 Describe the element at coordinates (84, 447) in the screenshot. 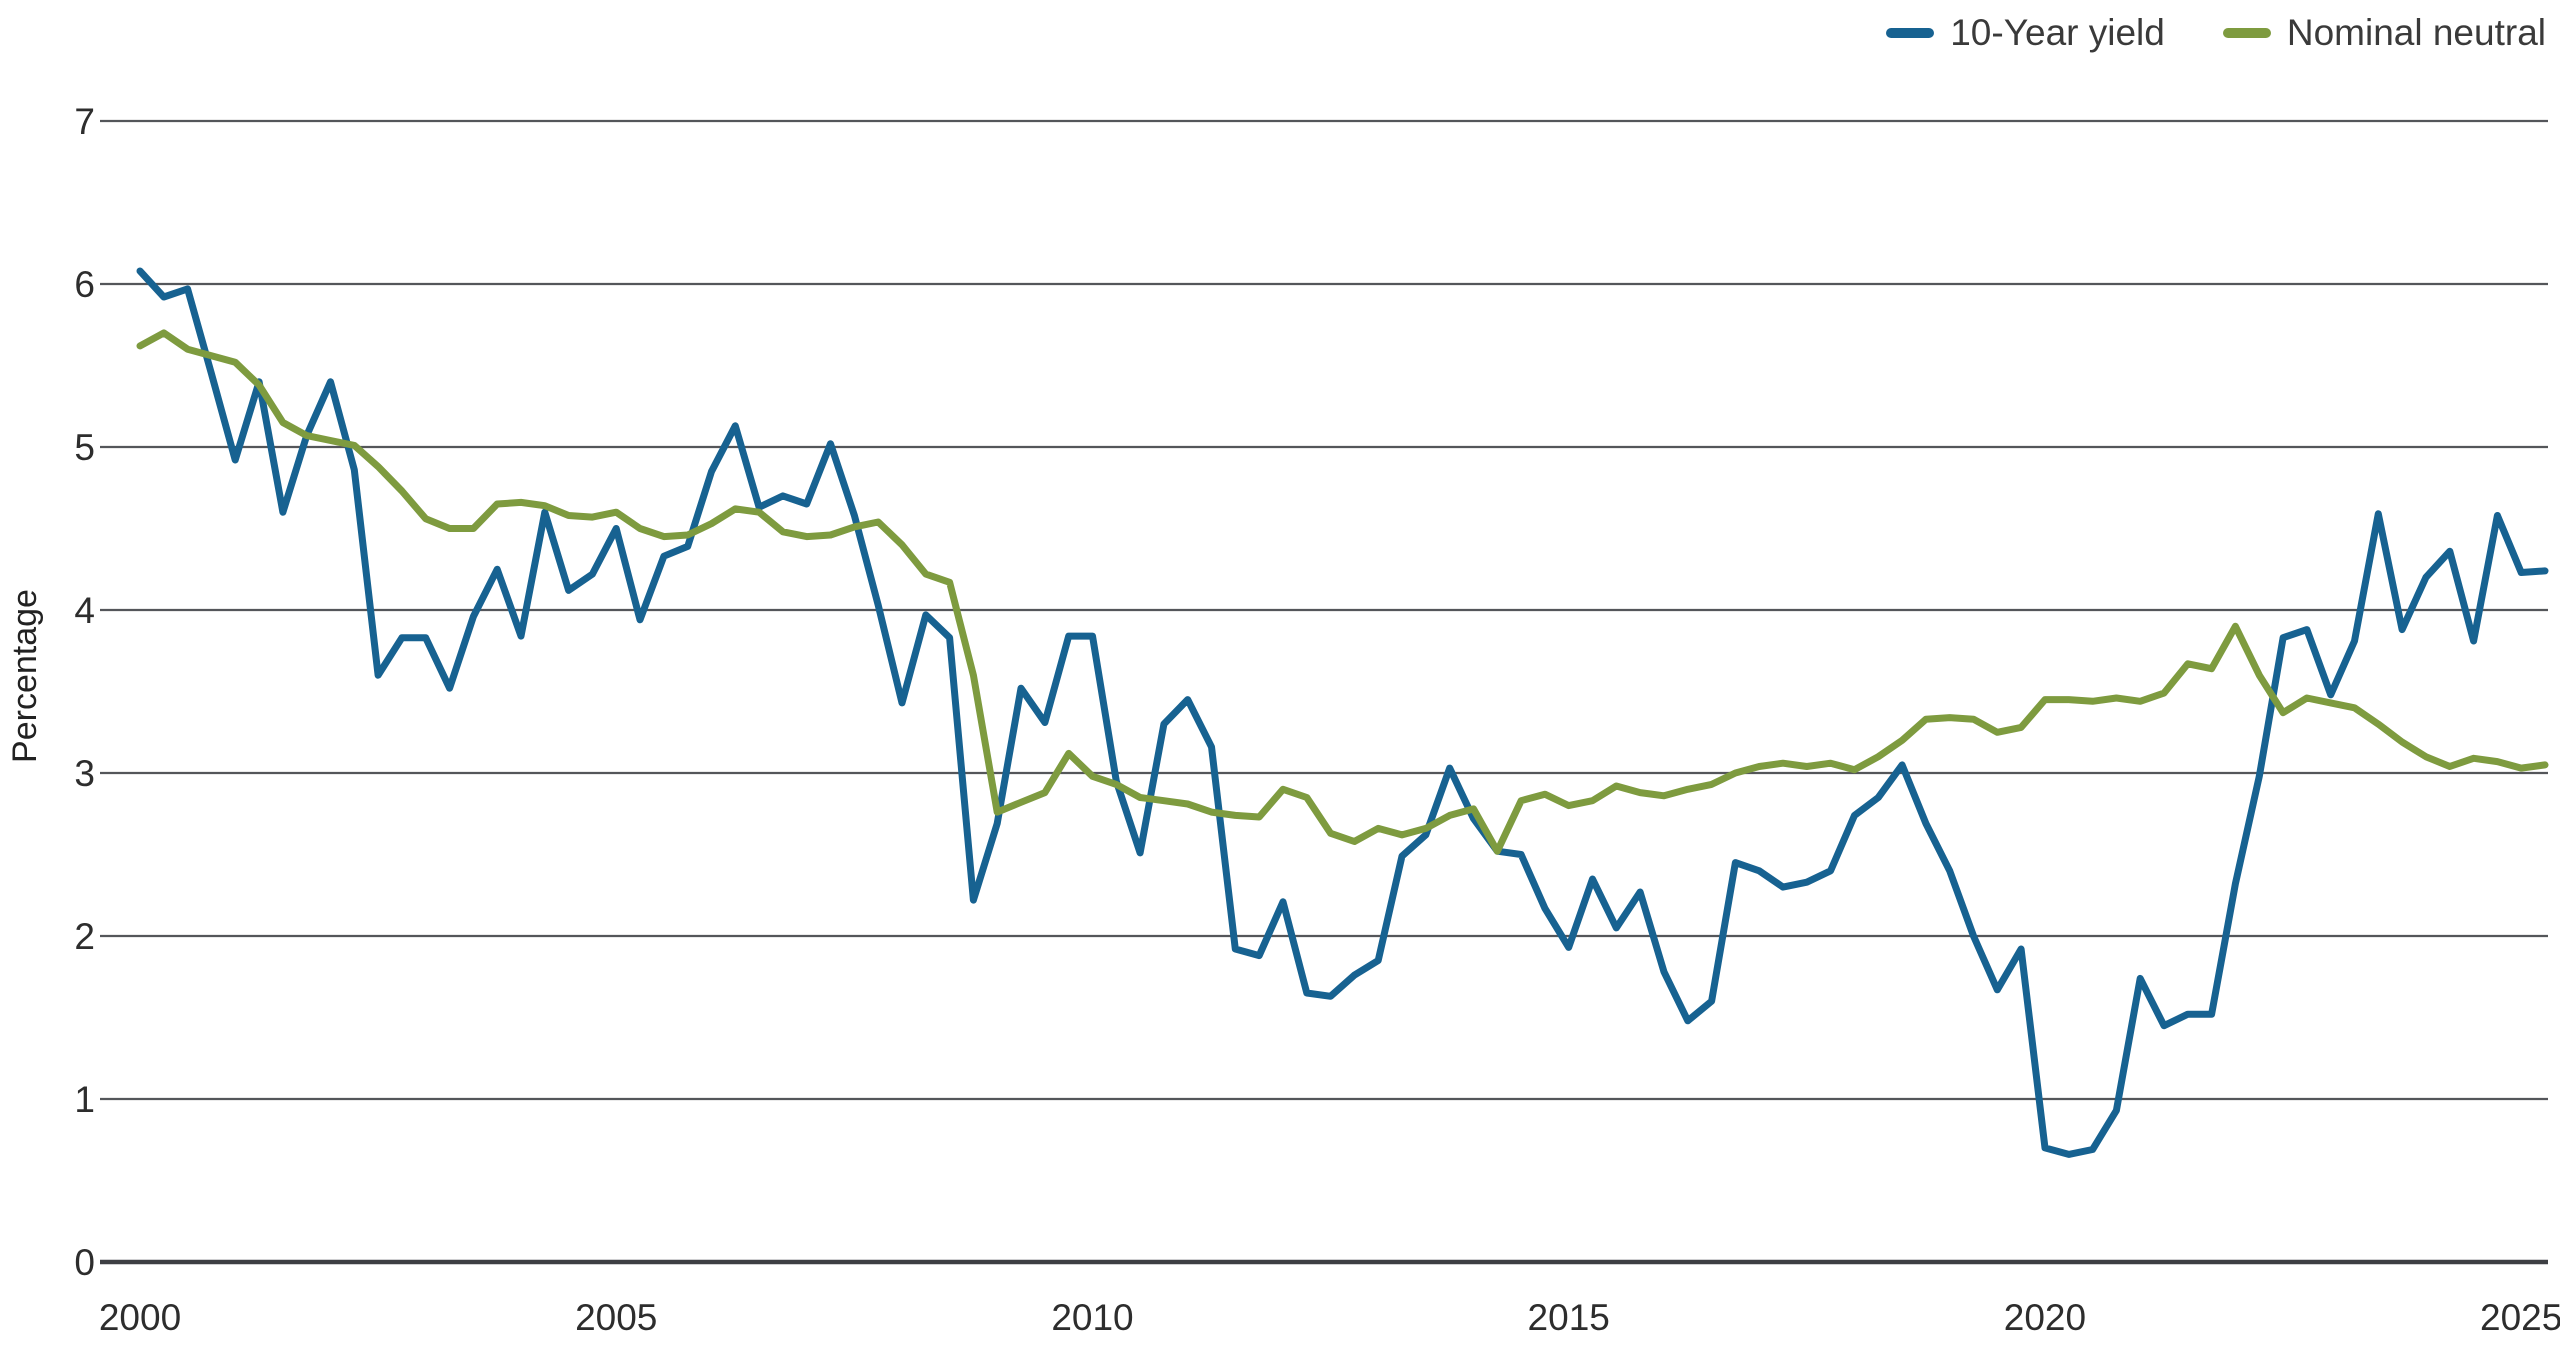

I see `y-tick-label-5: 5` at that location.